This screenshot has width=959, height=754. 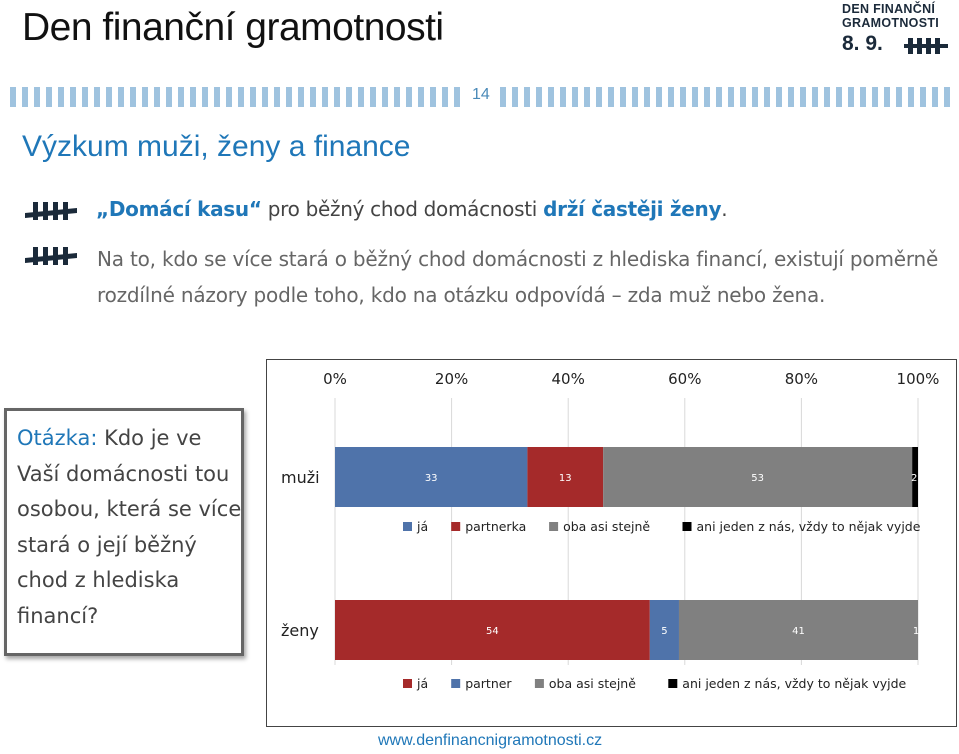 What do you see at coordinates (179, 209) in the screenshot?
I see `bullet-1-quote: „Domácí kasu“` at bounding box center [179, 209].